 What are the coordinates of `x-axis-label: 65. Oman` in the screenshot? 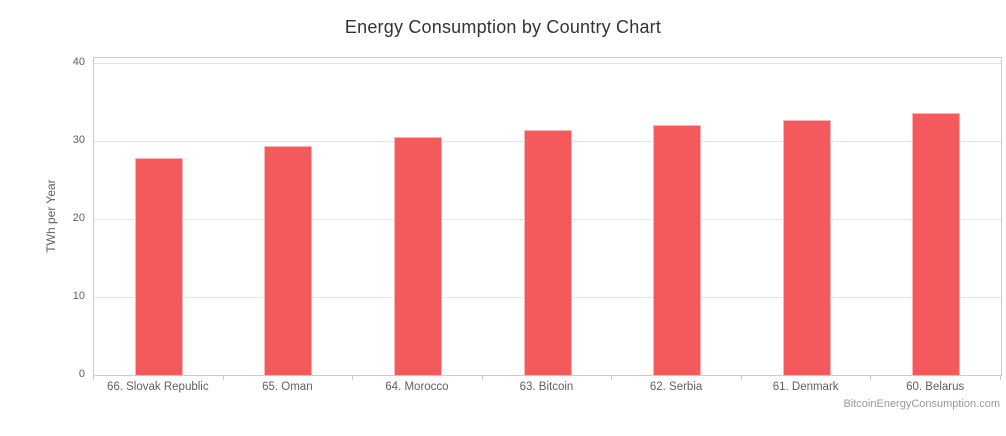 It's located at (287, 387).